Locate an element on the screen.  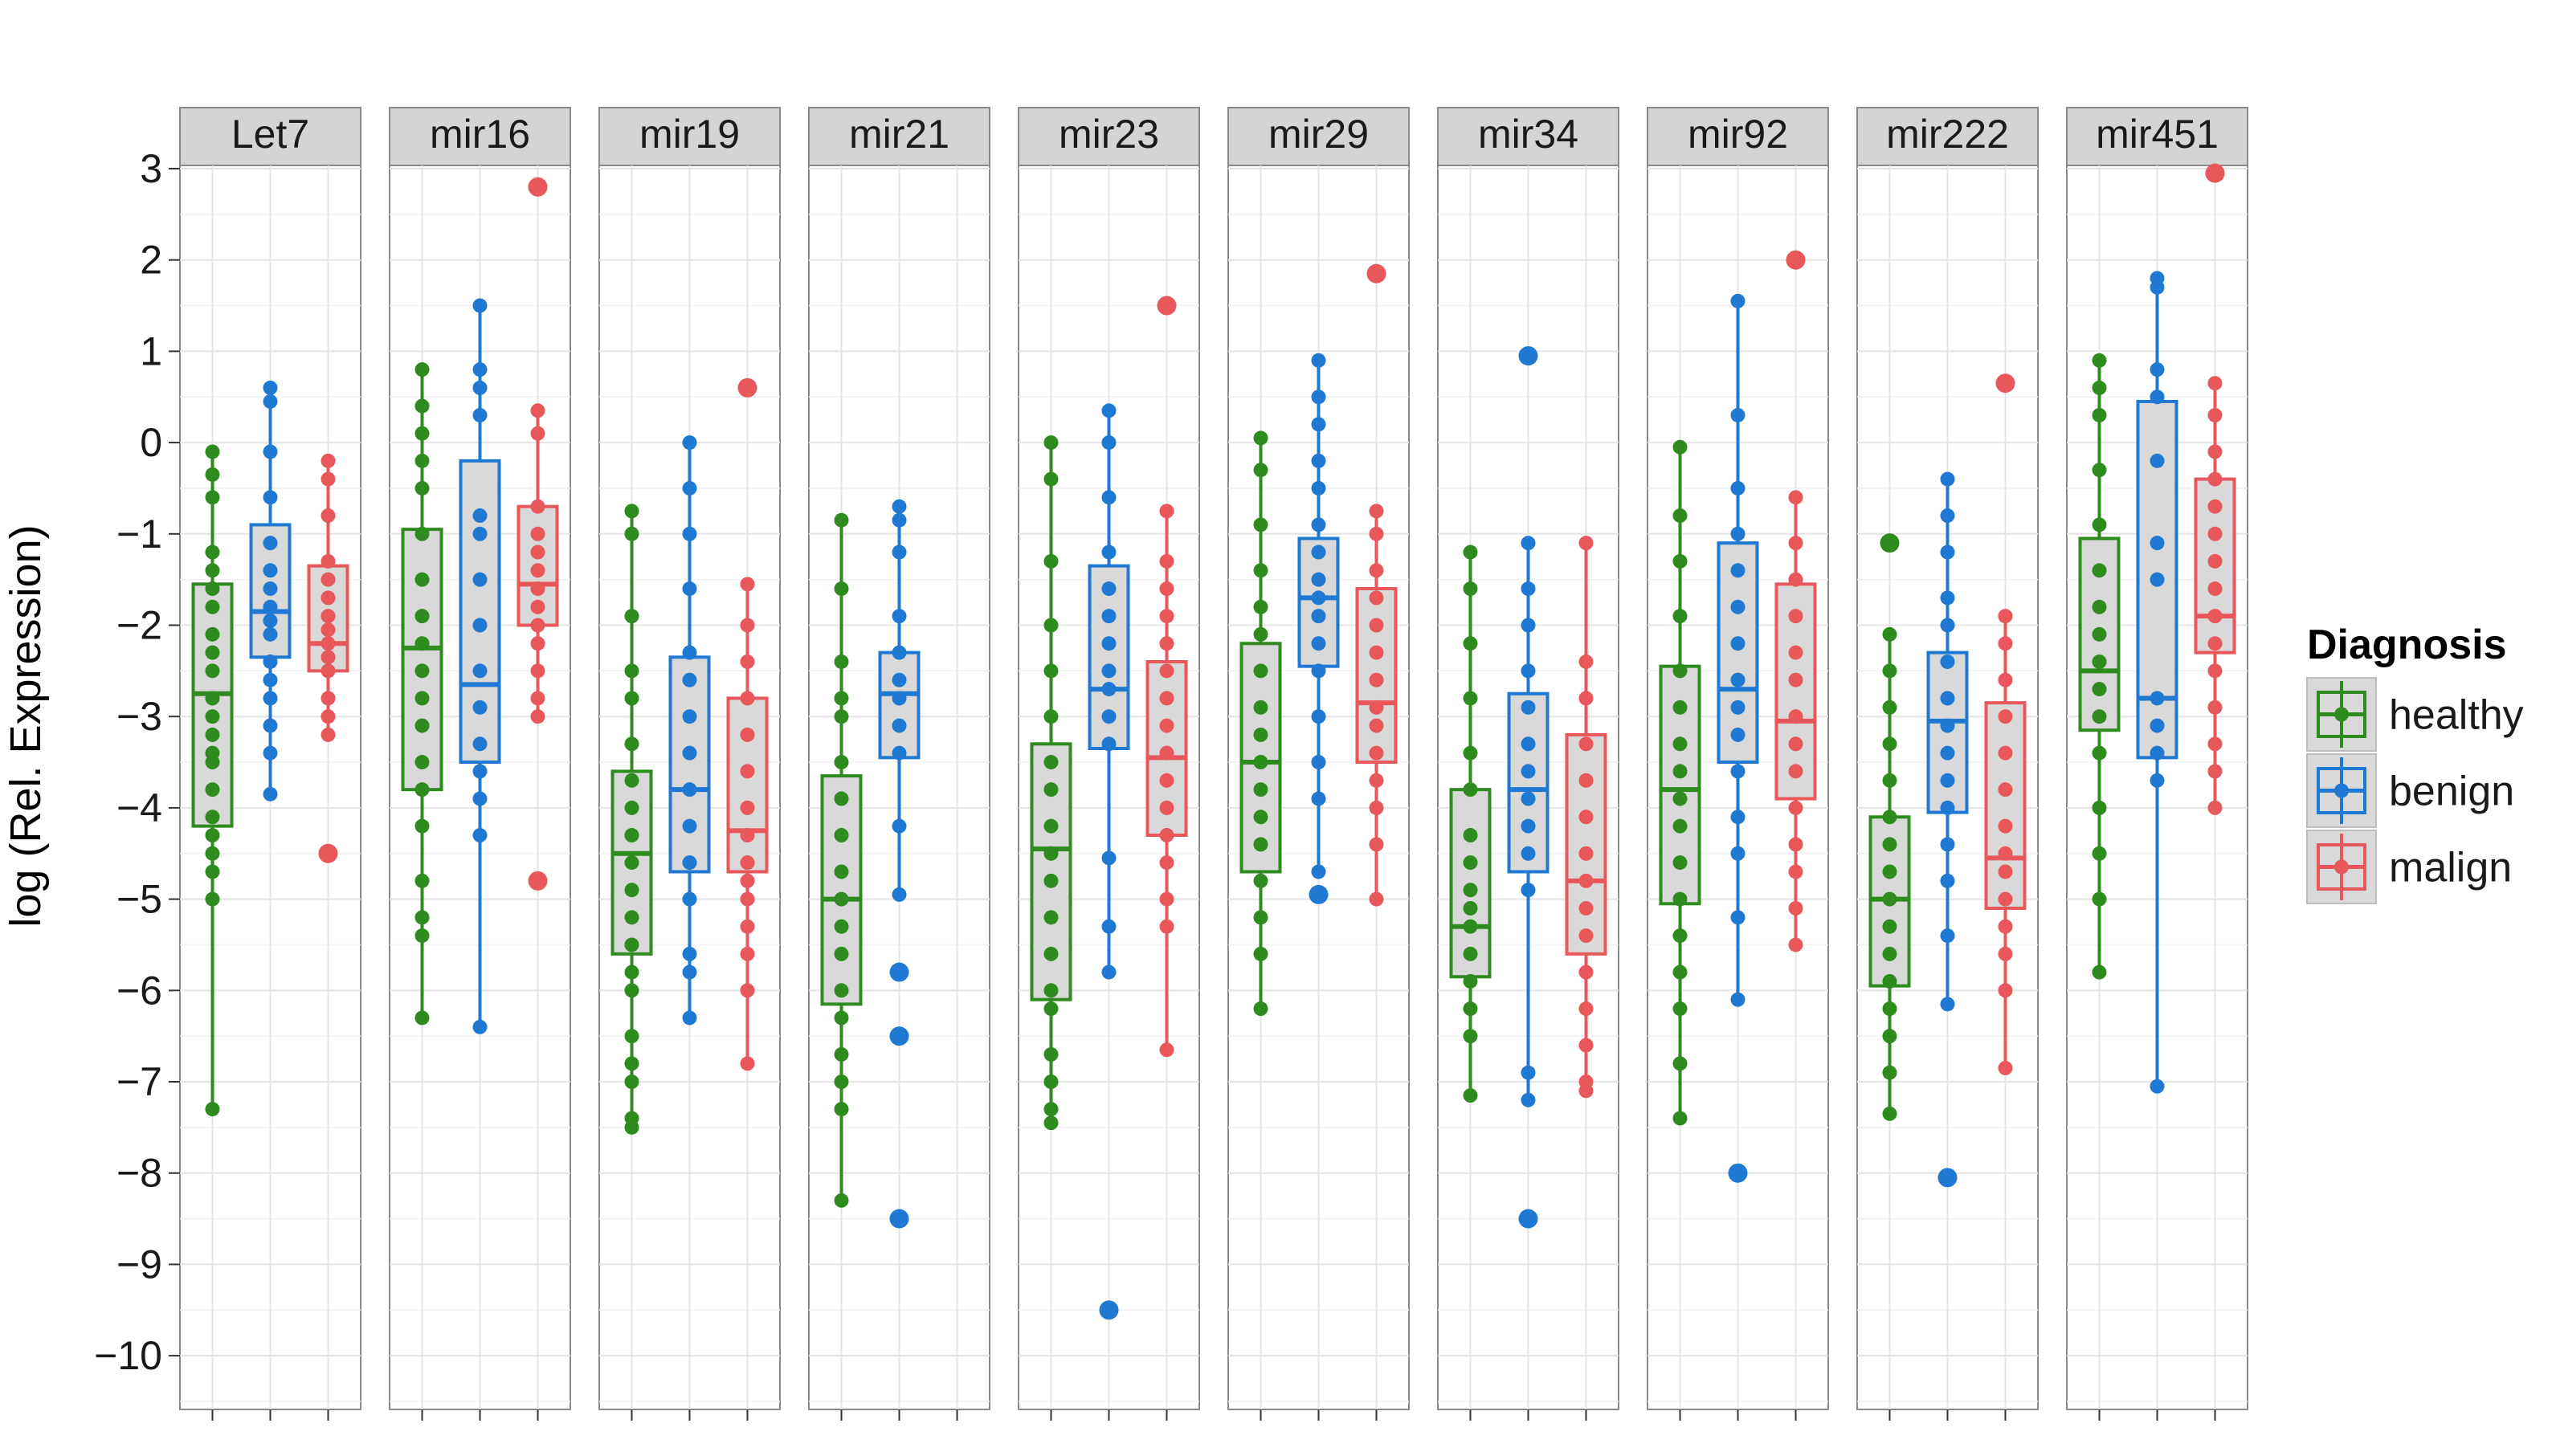
facet-panel-mir451: mir451 is located at coordinates (2157, 764).